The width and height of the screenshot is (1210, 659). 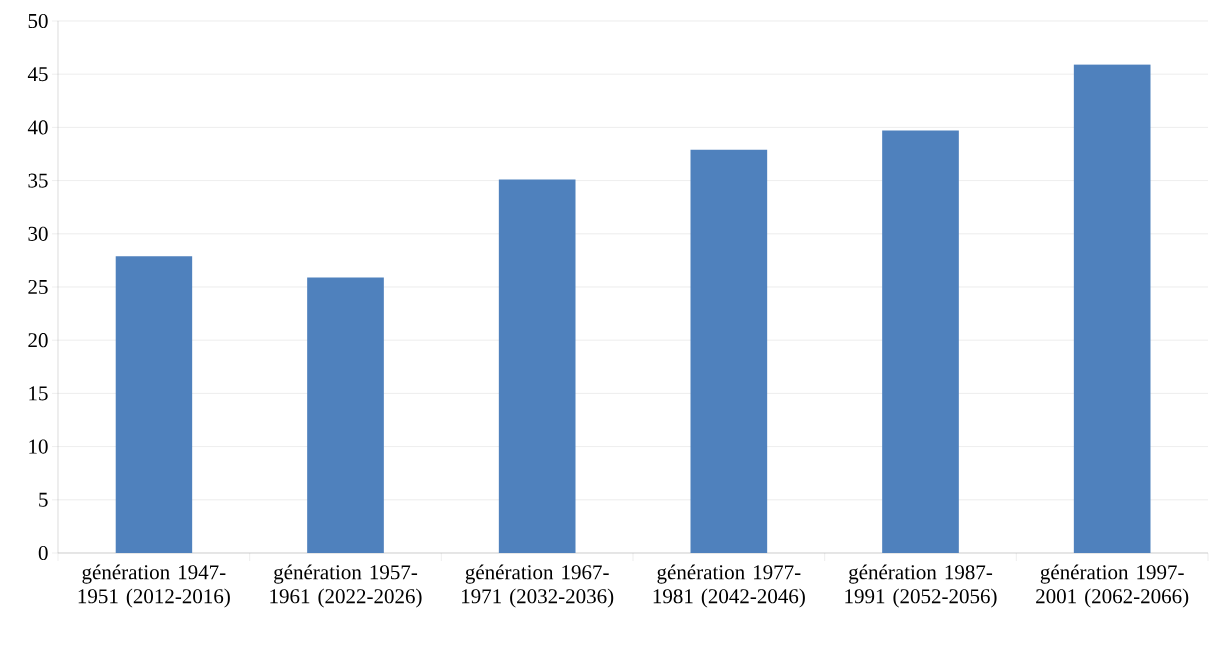 What do you see at coordinates (729, 586) in the screenshot?
I see `x-tick-label: génération 1977-1981 (2042-2046)` at bounding box center [729, 586].